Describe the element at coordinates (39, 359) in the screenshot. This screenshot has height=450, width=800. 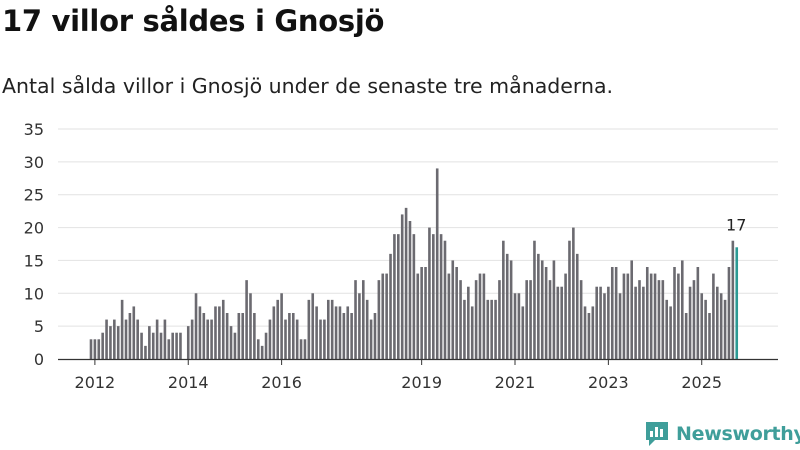
I see `y-tick-label: 0` at that location.